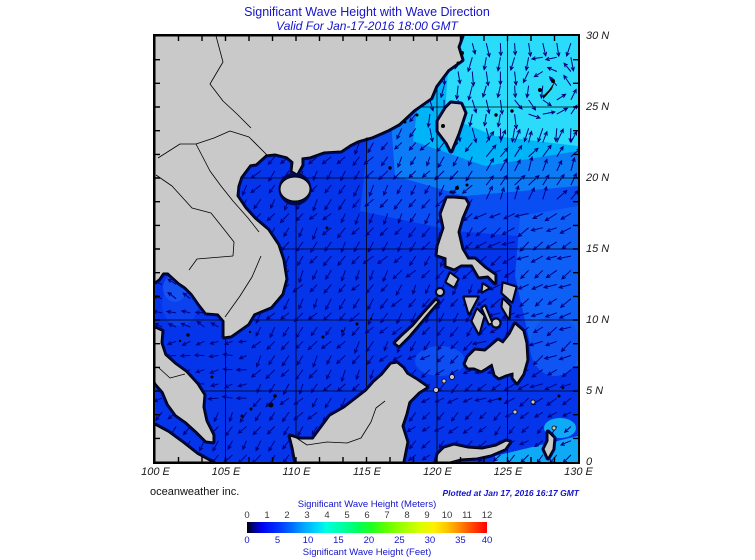 Image resolution: width=755 pixels, height=560 pixels. Describe the element at coordinates (308, 540) in the screenshot. I see `feet-tick: 10` at that location.